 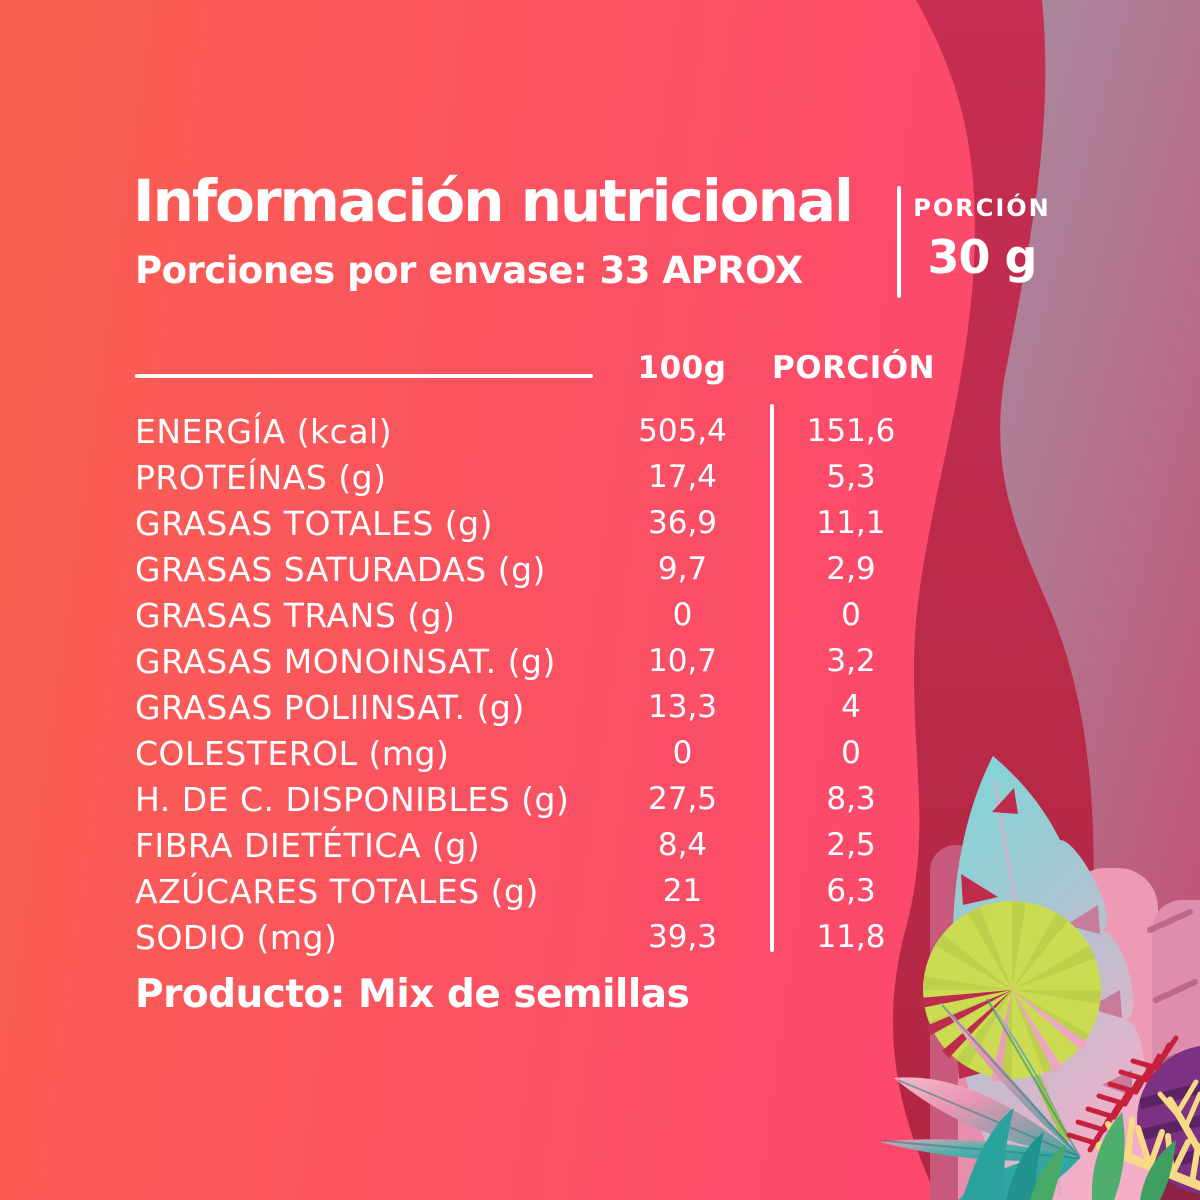 I want to click on teal-leaves, so click(x=1003, y=1154).